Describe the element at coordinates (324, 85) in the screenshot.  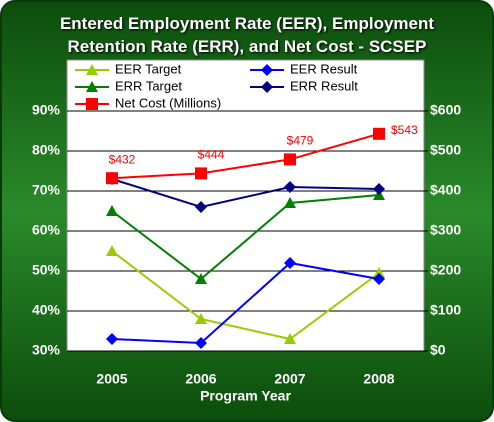
I see `legend-label: ERR Result` at that location.